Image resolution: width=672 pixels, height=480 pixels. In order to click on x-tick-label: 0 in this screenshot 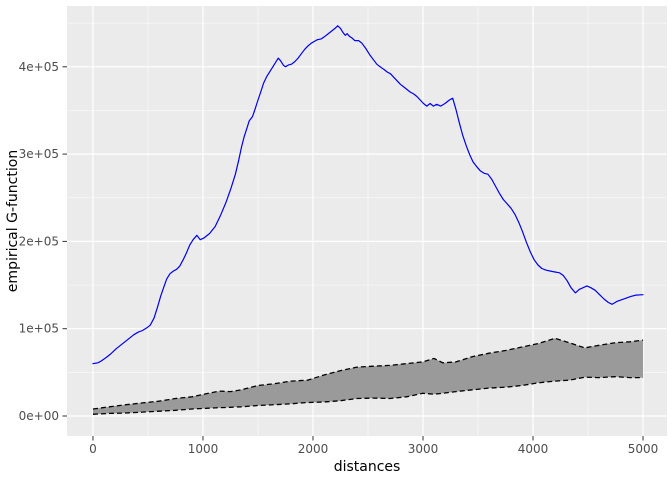, I will do `click(93, 449)`.